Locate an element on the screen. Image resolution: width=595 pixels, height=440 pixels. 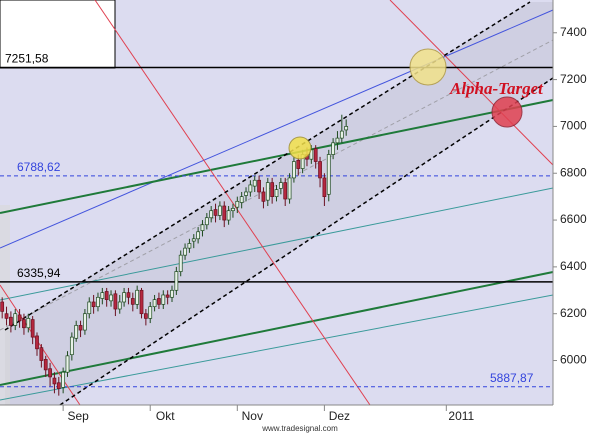
x-tick-label: Sep is located at coordinates (78, 416).